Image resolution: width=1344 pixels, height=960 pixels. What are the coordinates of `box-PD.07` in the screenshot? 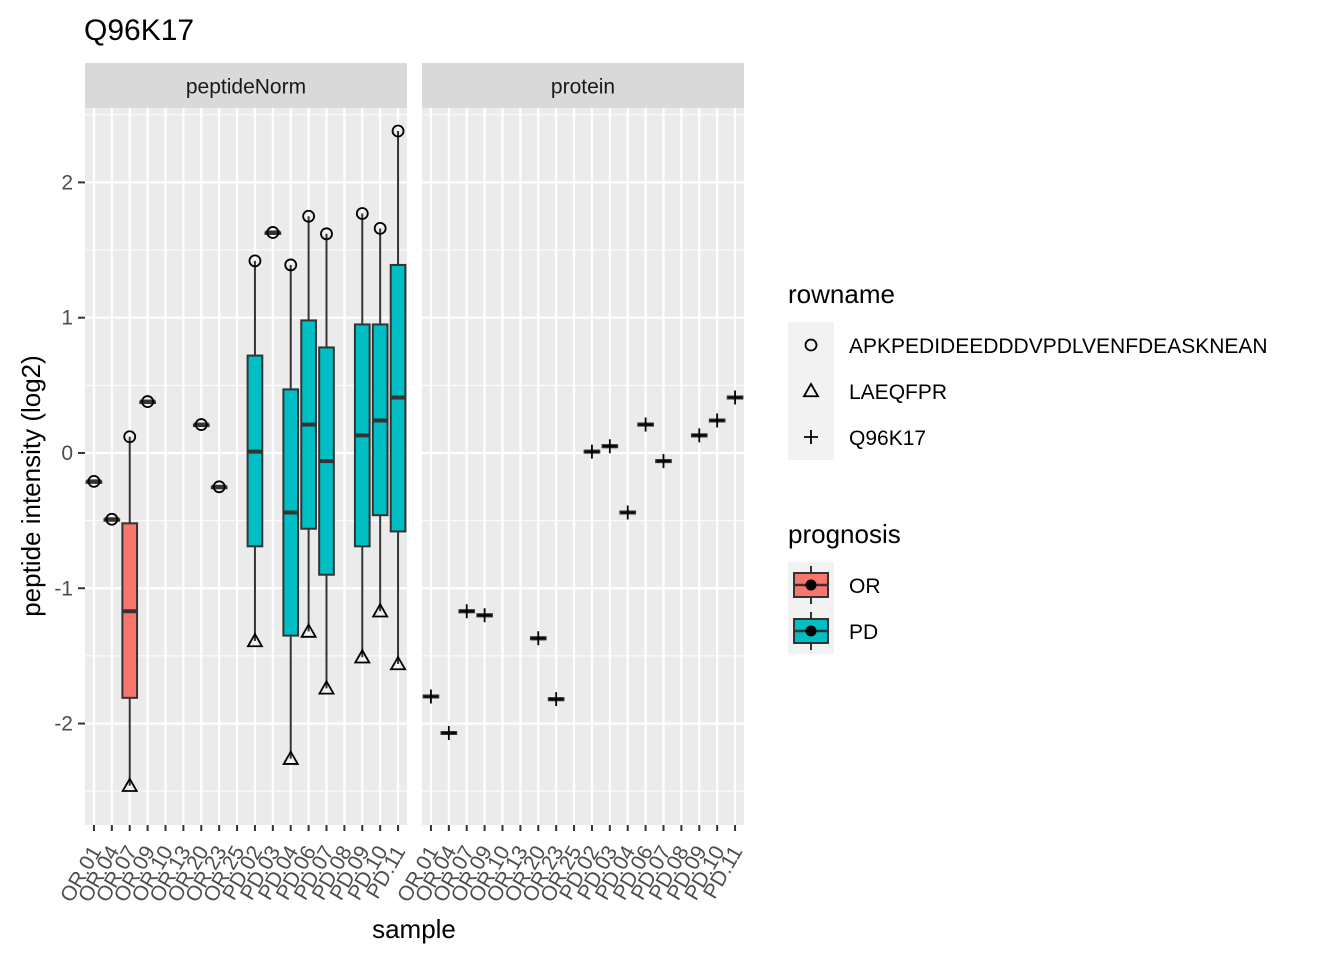 It's located at (326, 461).